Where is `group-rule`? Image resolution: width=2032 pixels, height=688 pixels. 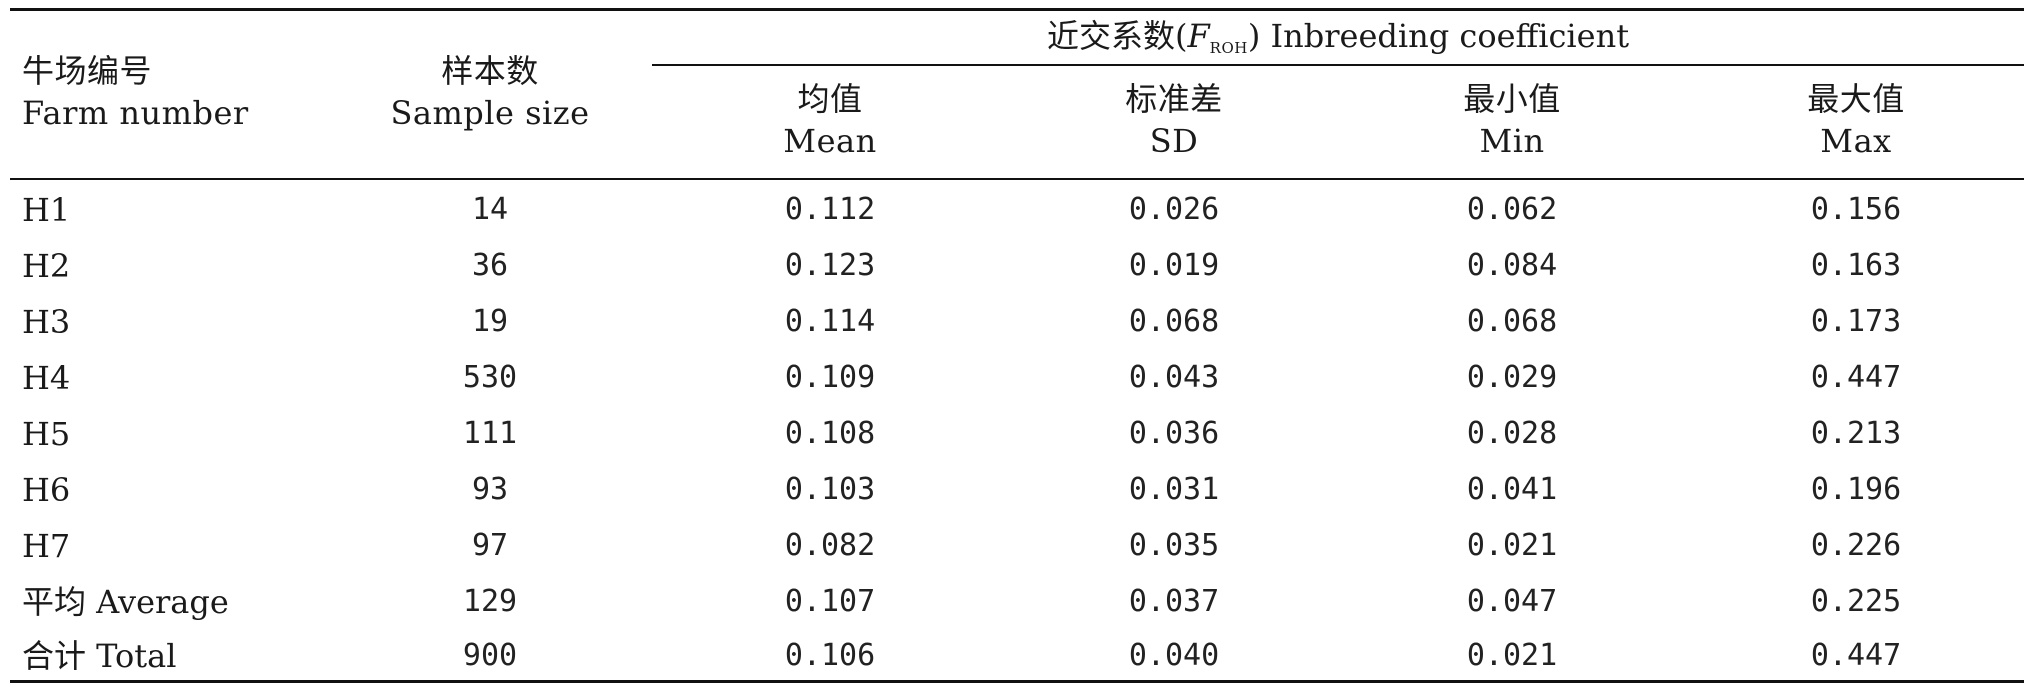 group-rule is located at coordinates (1338, 65).